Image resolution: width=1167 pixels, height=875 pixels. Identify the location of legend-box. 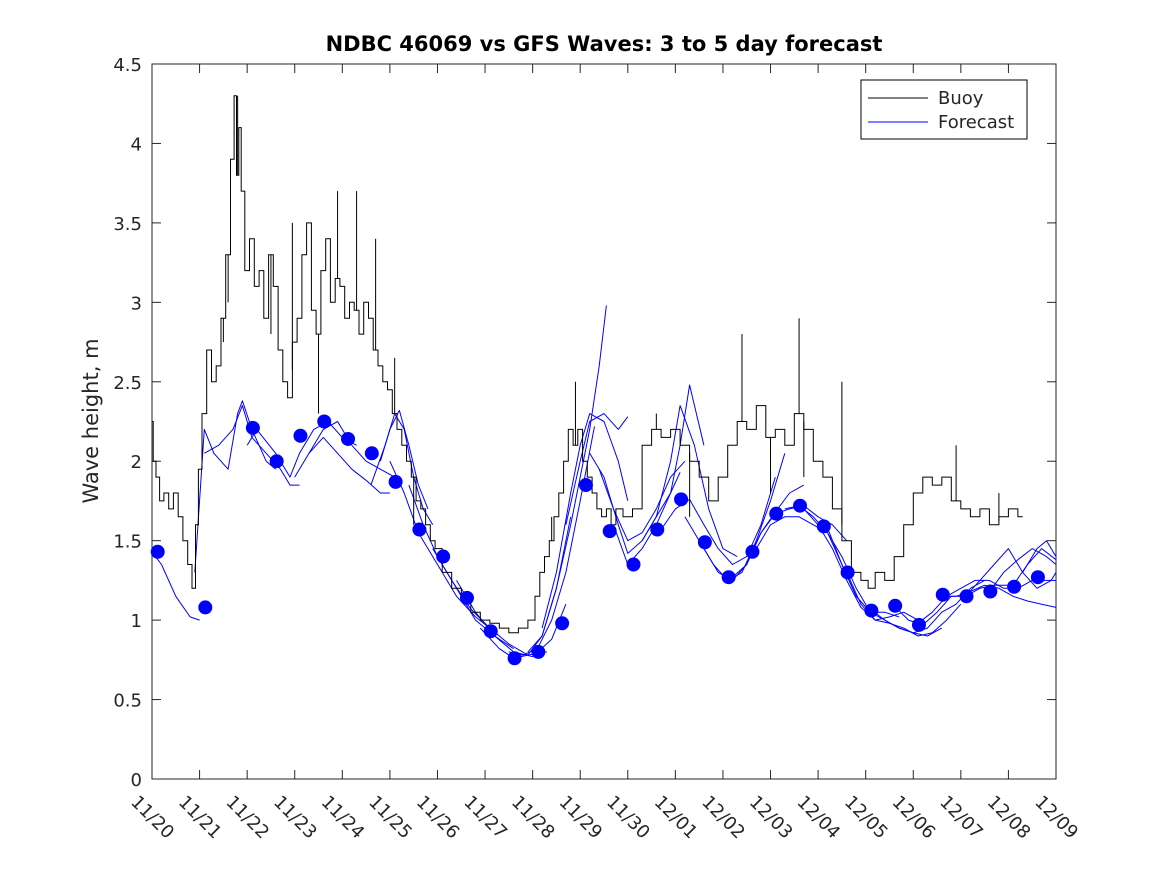
(944, 109).